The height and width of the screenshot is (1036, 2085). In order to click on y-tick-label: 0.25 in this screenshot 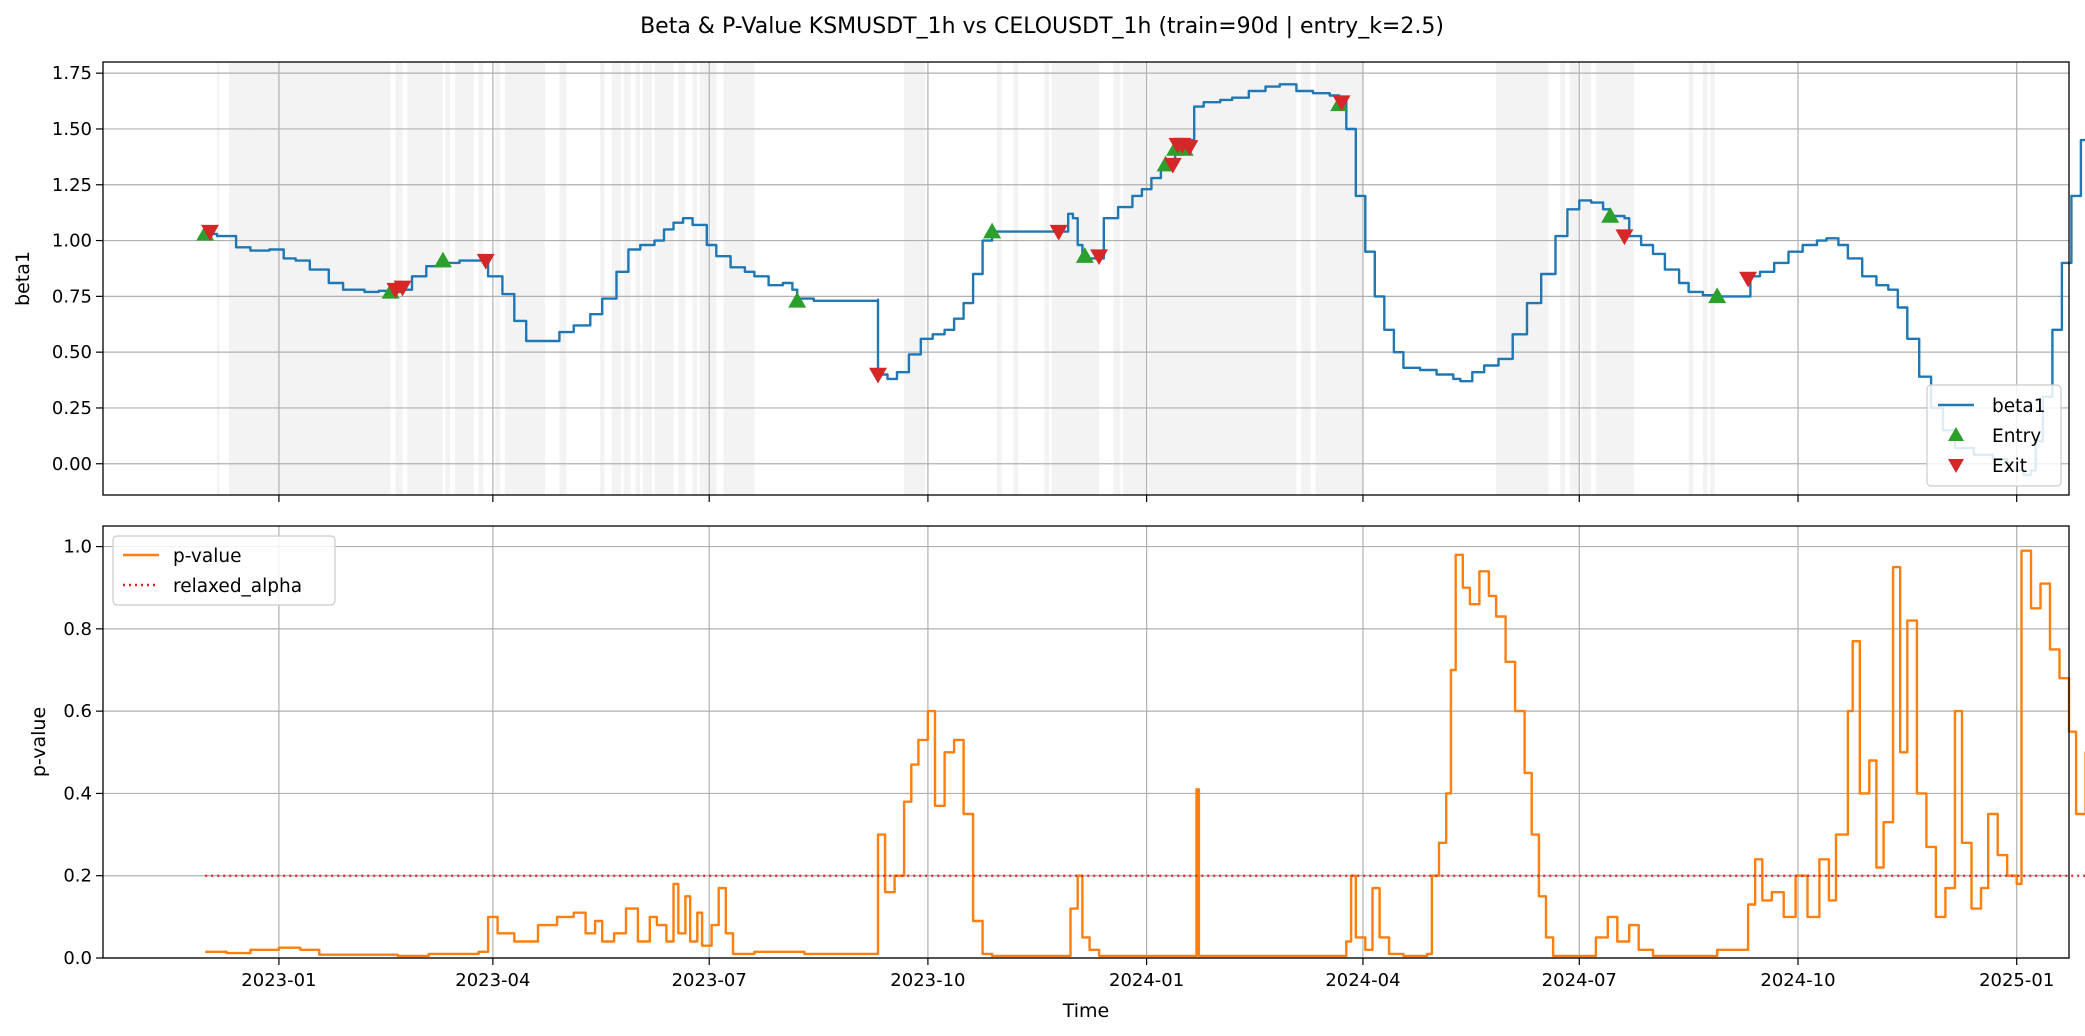, I will do `click(72, 408)`.